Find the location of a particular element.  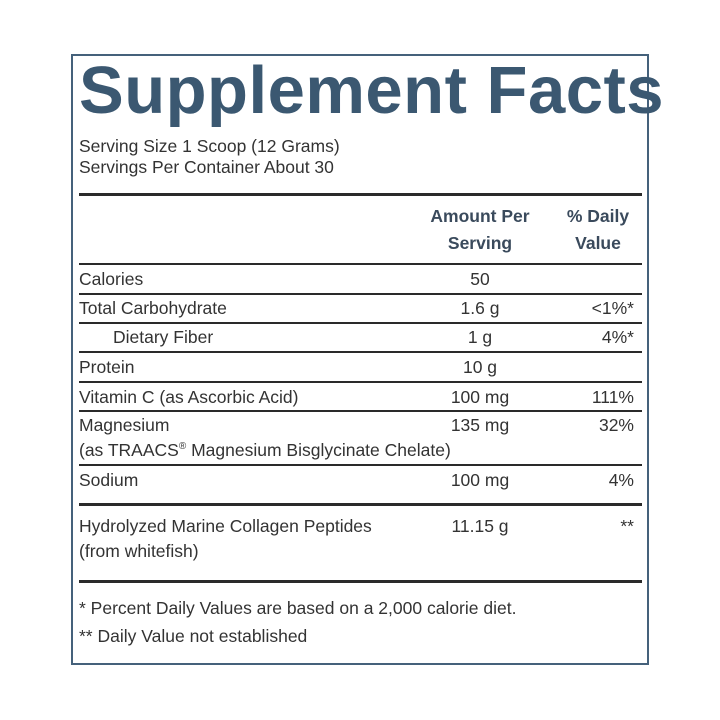

title: Supplement Facts is located at coordinates (372, 90).